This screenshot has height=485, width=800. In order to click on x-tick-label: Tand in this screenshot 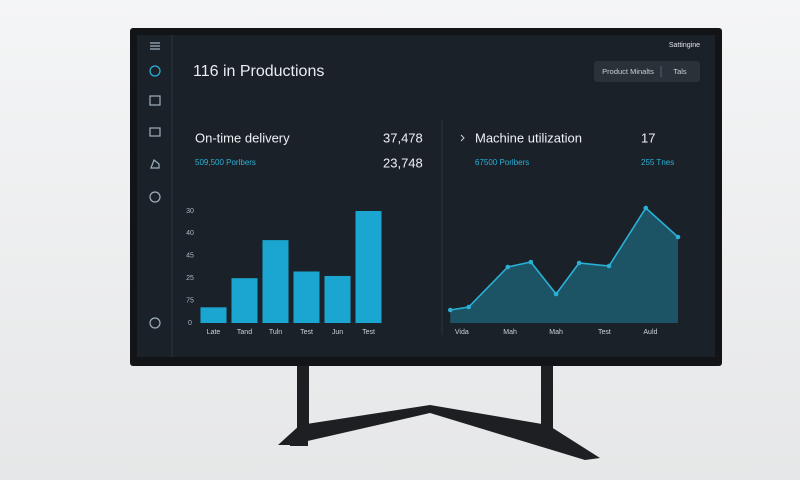, I will do `click(244, 332)`.